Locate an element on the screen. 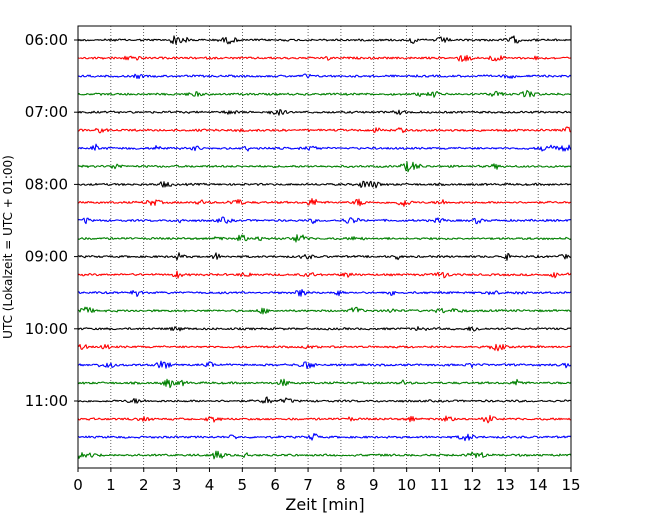 The image size is (650, 520). y-tick-label: 07:00 is located at coordinates (46, 112).